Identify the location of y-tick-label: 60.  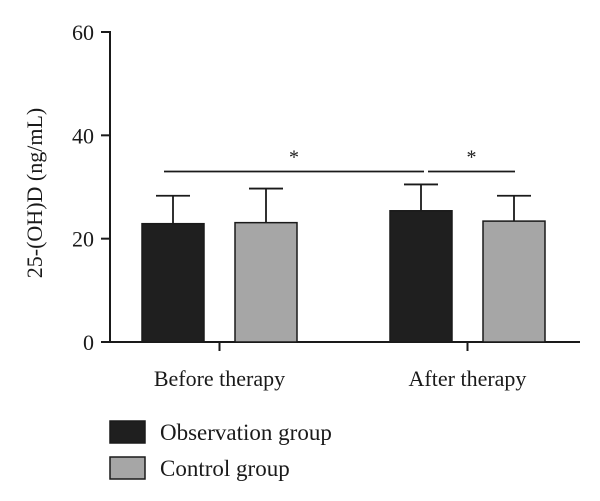
(83, 32).